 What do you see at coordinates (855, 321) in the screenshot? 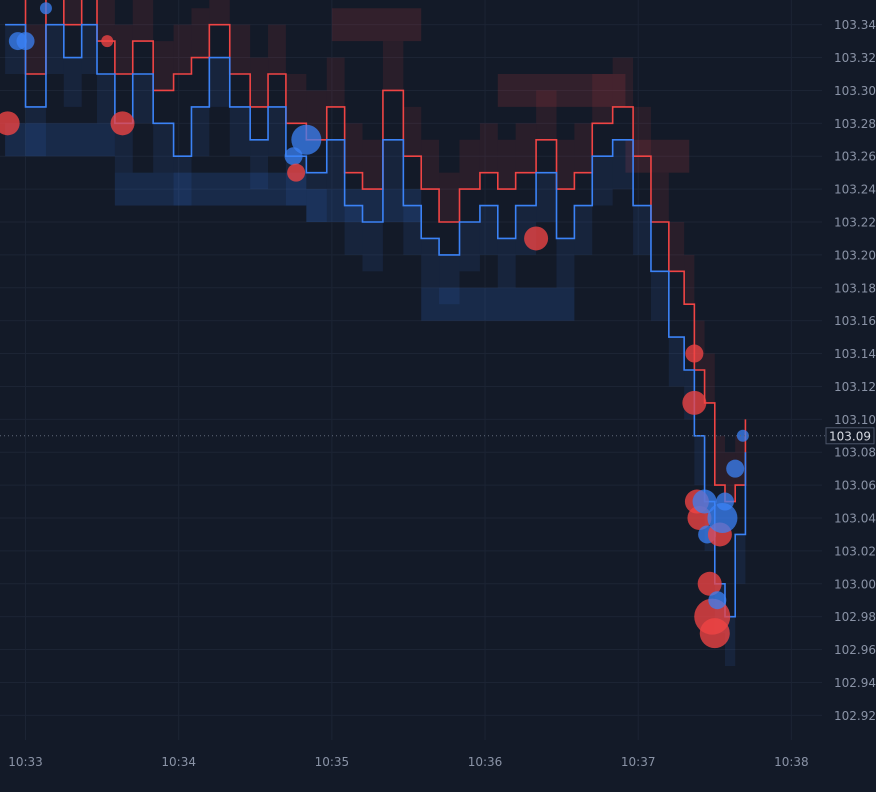
I see `price-tick-label: 103.16` at bounding box center [855, 321].